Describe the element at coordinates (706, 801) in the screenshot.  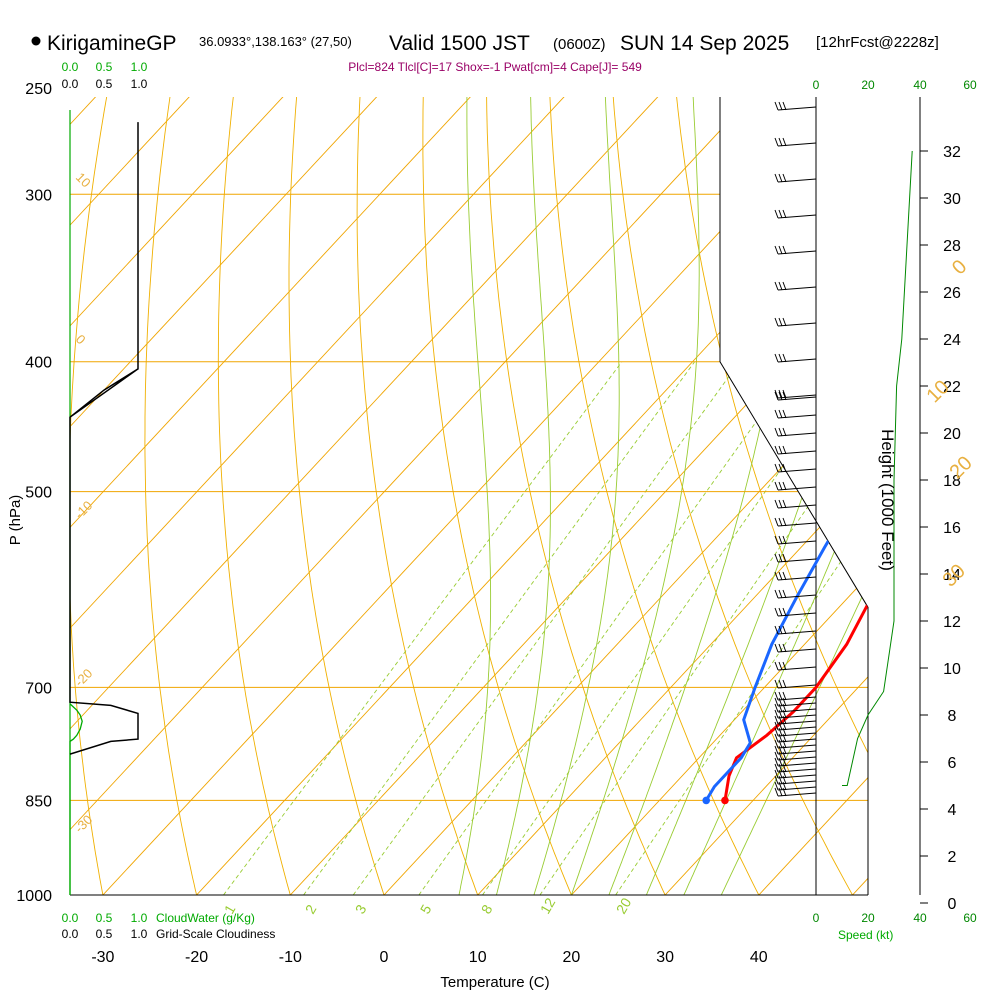
I see `surface-dewpoint-marker` at that location.